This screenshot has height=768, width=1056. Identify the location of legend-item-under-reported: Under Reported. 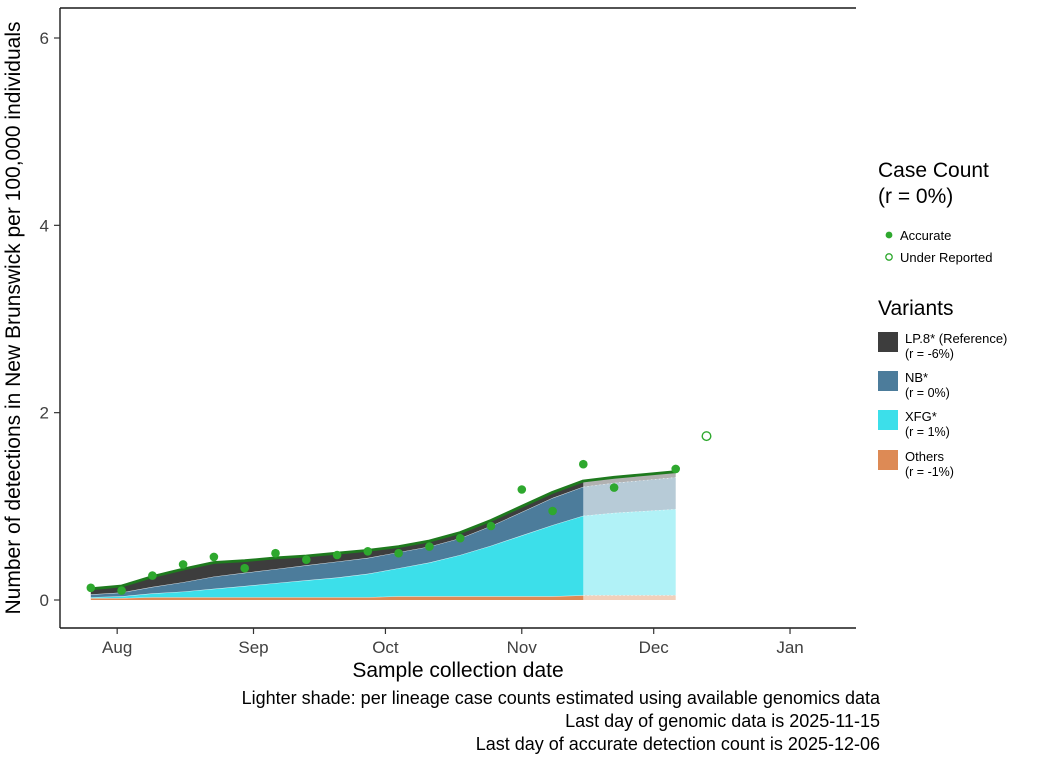
(967, 257).